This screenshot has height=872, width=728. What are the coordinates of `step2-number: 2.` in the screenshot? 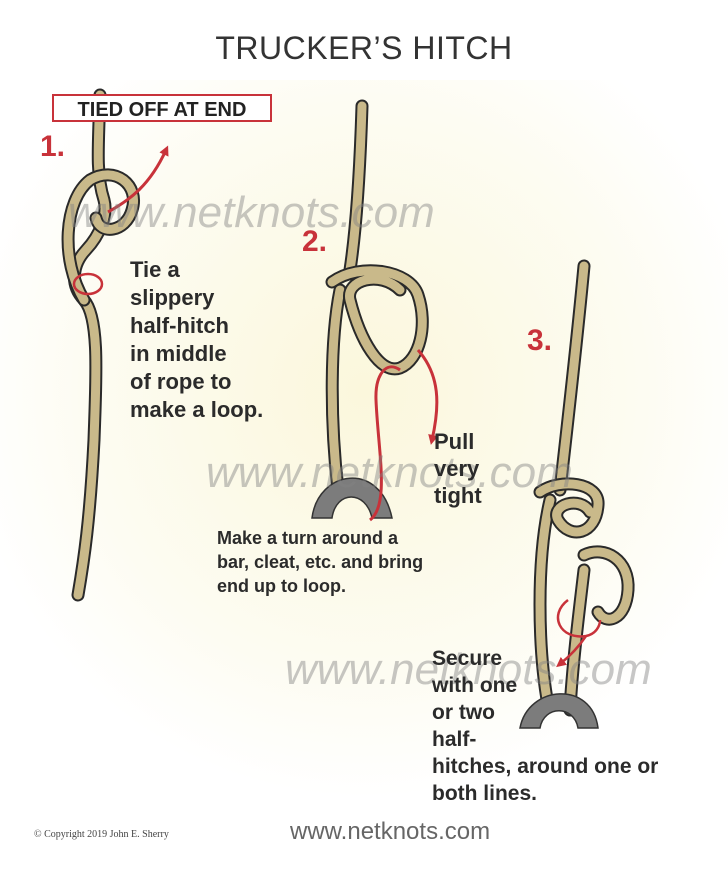 It's located at (315, 241).